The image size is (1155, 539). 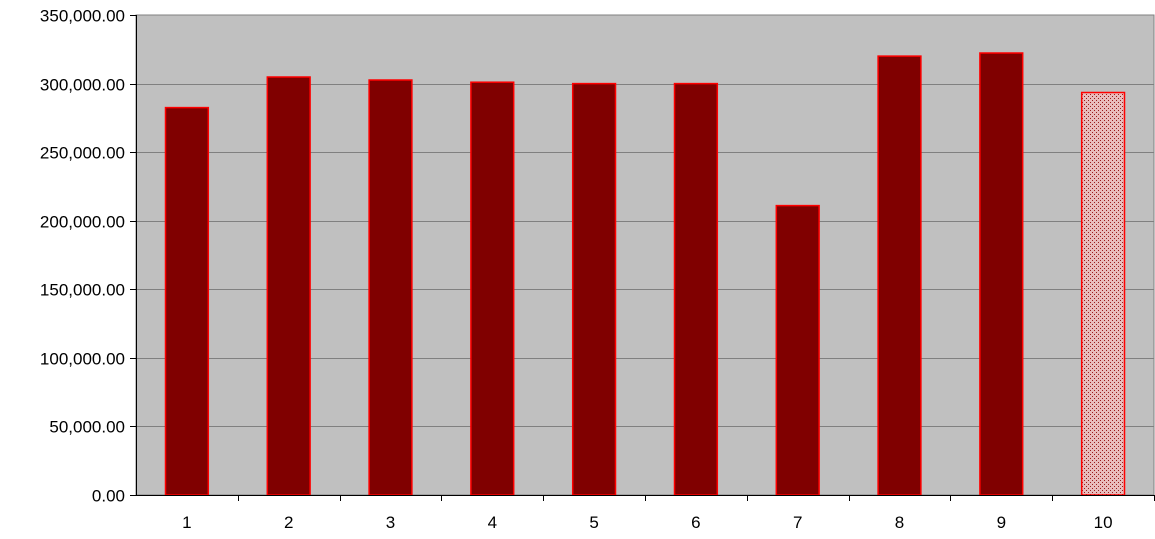 I want to click on y-tick-label: 100,000.00, so click(x=82, y=359).